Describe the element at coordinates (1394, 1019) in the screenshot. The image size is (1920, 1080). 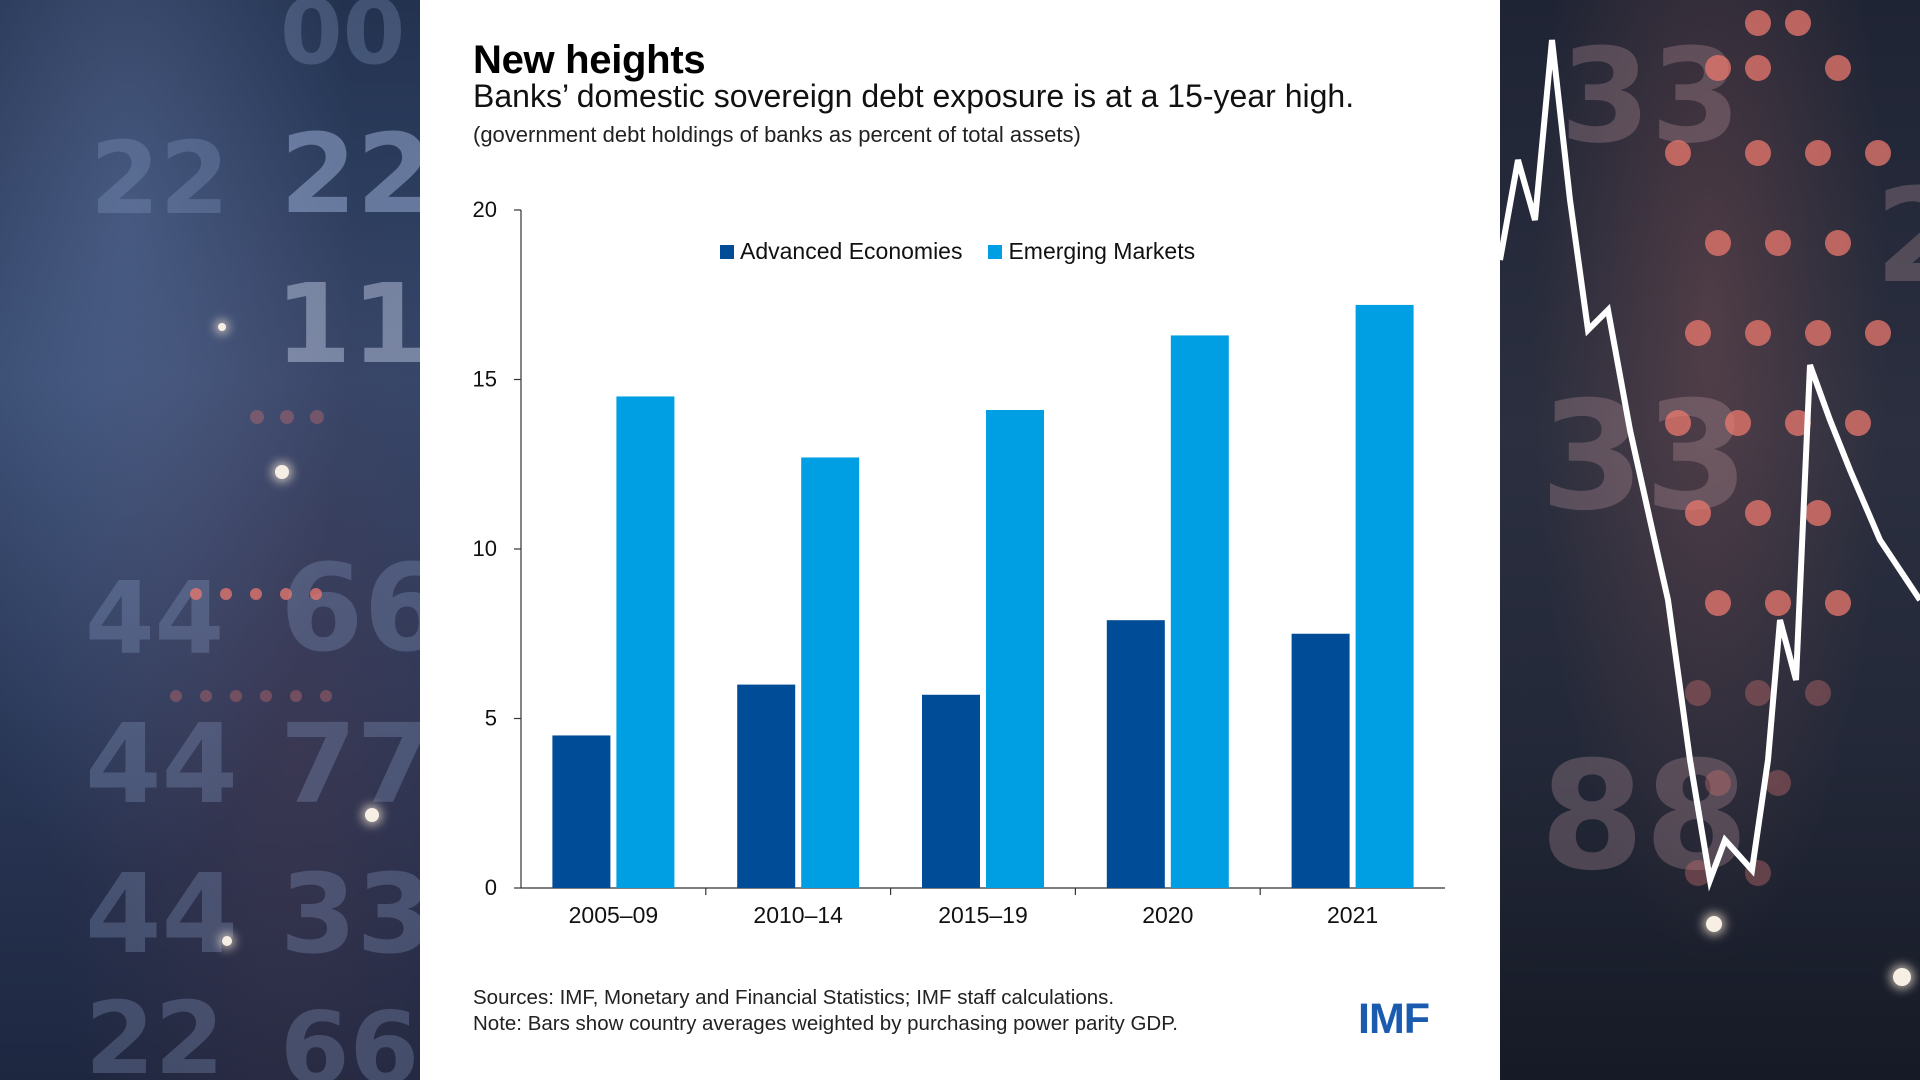
I see `imf-logo: IMF` at that location.